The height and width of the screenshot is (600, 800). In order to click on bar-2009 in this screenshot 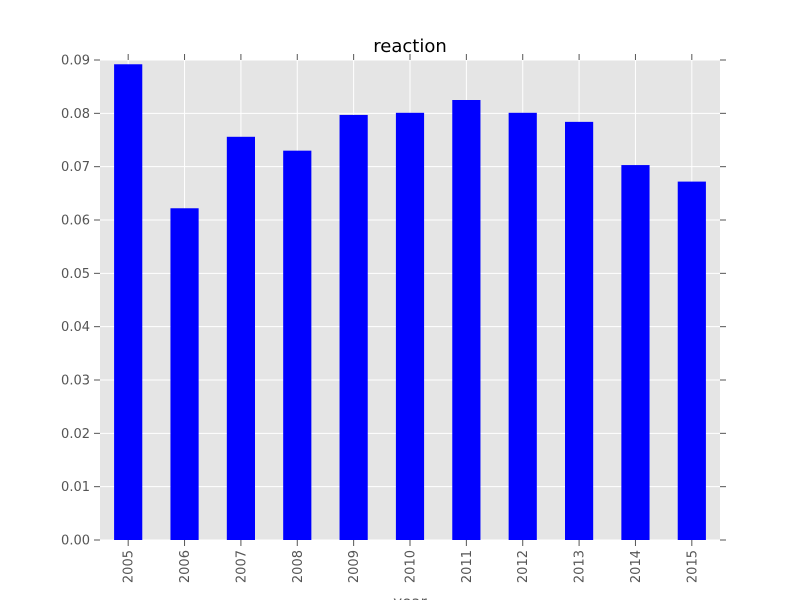, I will do `click(353, 327)`.